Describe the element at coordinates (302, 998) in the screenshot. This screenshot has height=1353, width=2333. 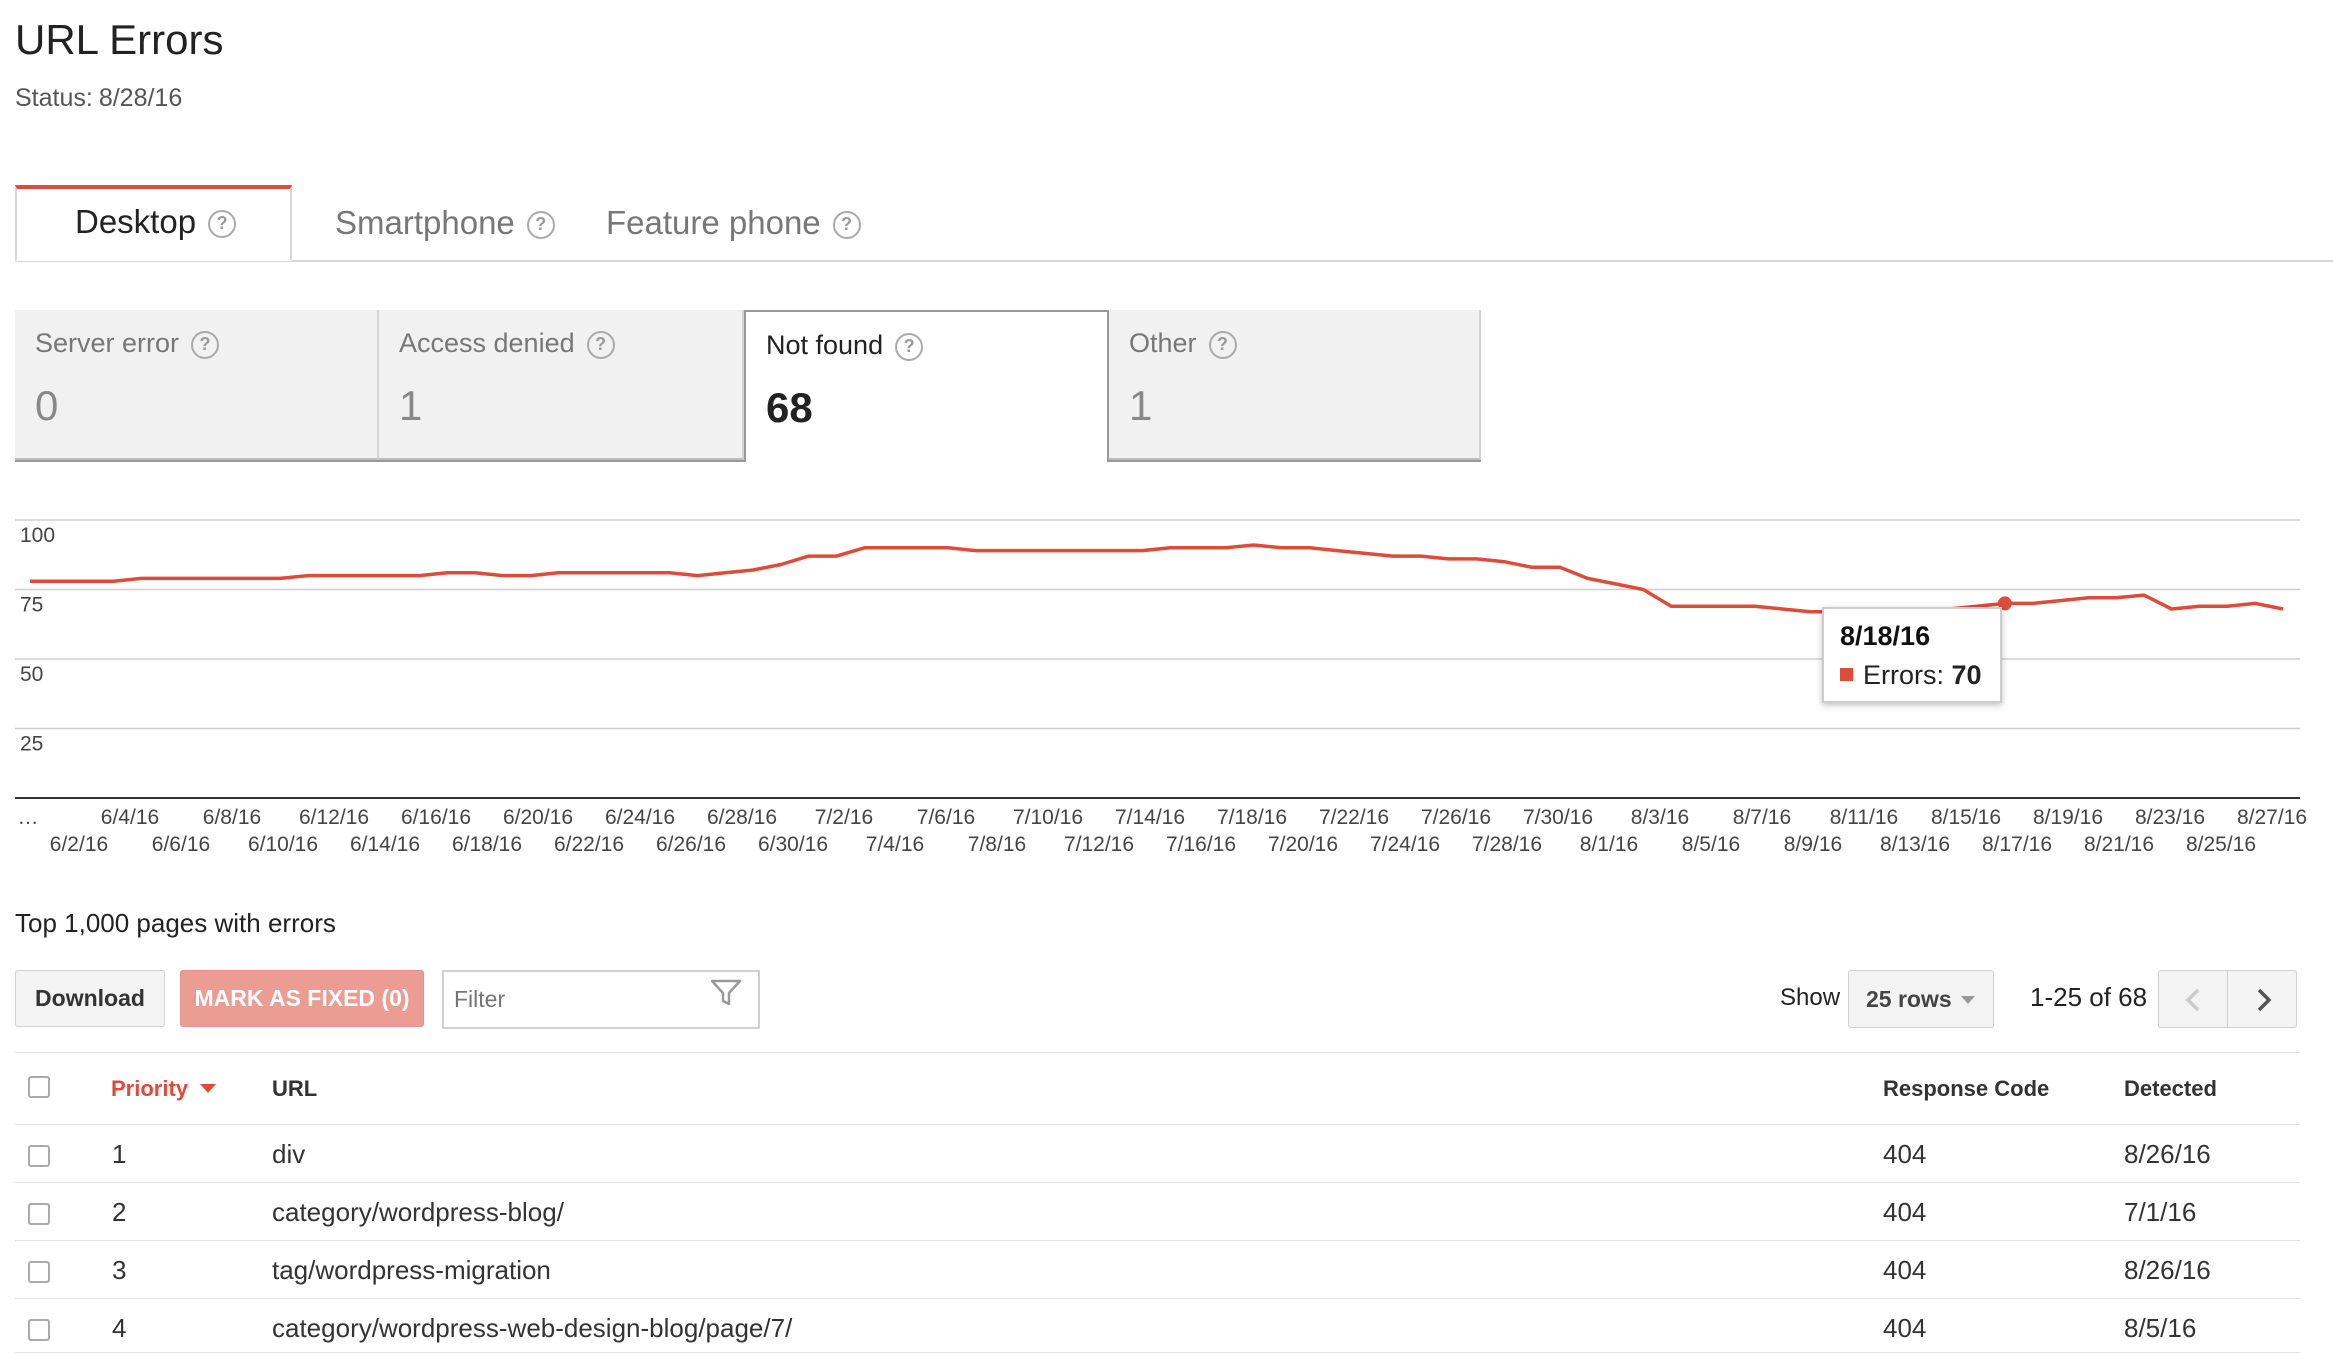
I see `mark-as-fixed-button: MARK AS FIXED (0)` at that location.